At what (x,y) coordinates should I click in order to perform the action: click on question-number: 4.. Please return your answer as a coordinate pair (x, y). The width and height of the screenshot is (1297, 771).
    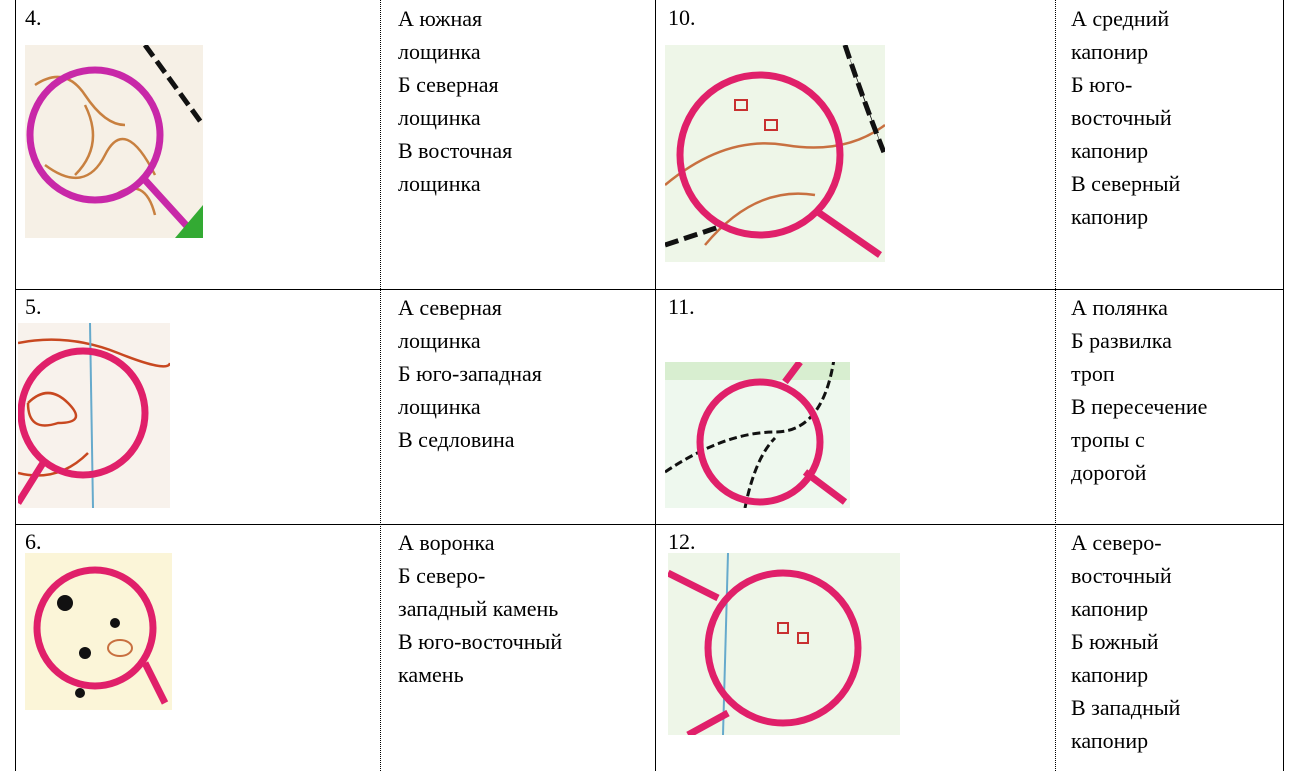
    Looking at the image, I should click on (33, 17).